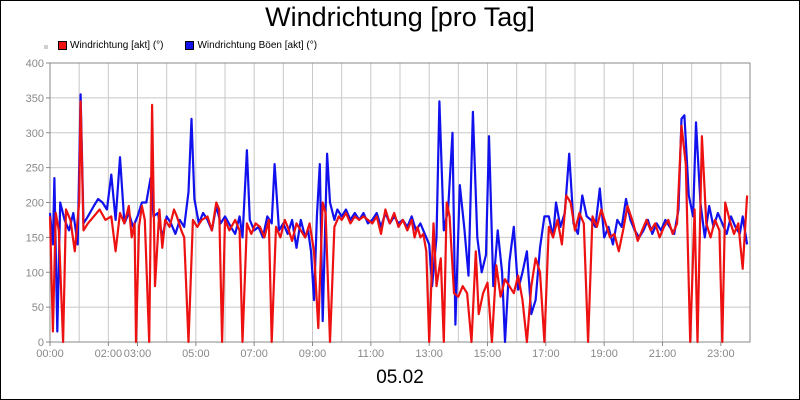 Image resolution: width=800 pixels, height=400 pixels. What do you see at coordinates (488, 354) in the screenshot?
I see `x-tick-label: 15:00` at bounding box center [488, 354].